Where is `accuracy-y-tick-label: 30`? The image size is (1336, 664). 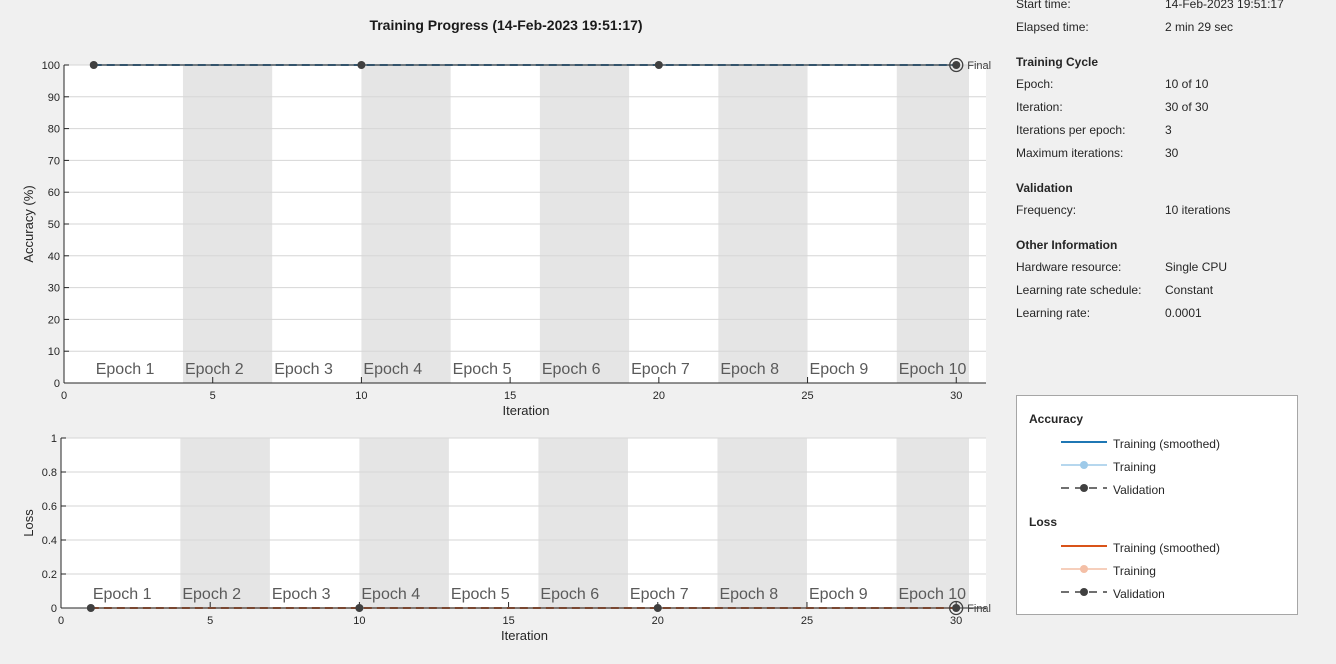
accuracy-y-tick-label: 30 is located at coordinates (54, 289).